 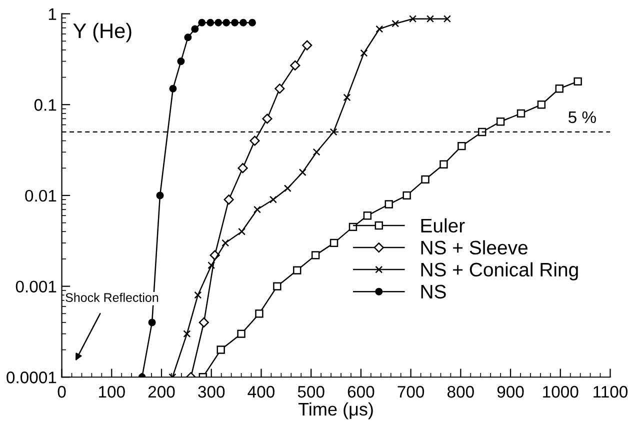 What do you see at coordinates (45, 105) in the screenshot?
I see `y-tick-label: 0.1` at bounding box center [45, 105].